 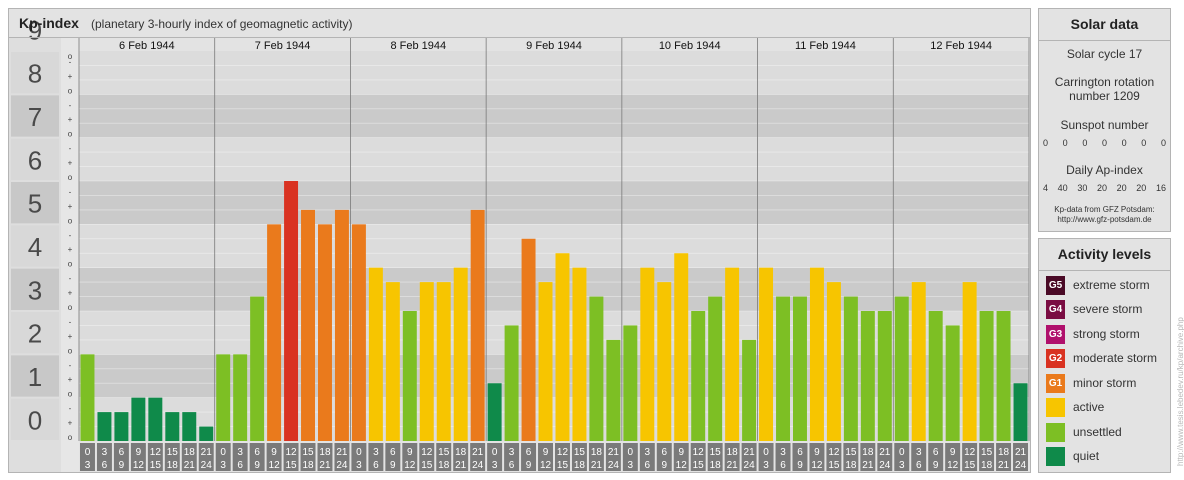 I want to click on legend-label: strong storm, so click(x=1106, y=334).